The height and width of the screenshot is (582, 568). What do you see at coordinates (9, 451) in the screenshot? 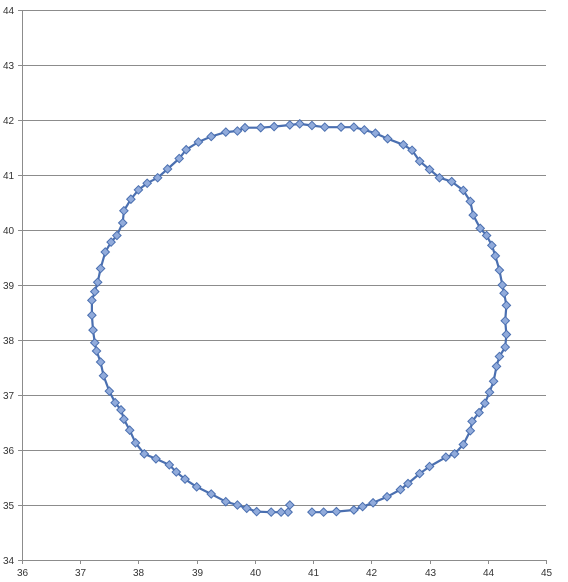
I see `y-tick-label: 36` at bounding box center [9, 451].